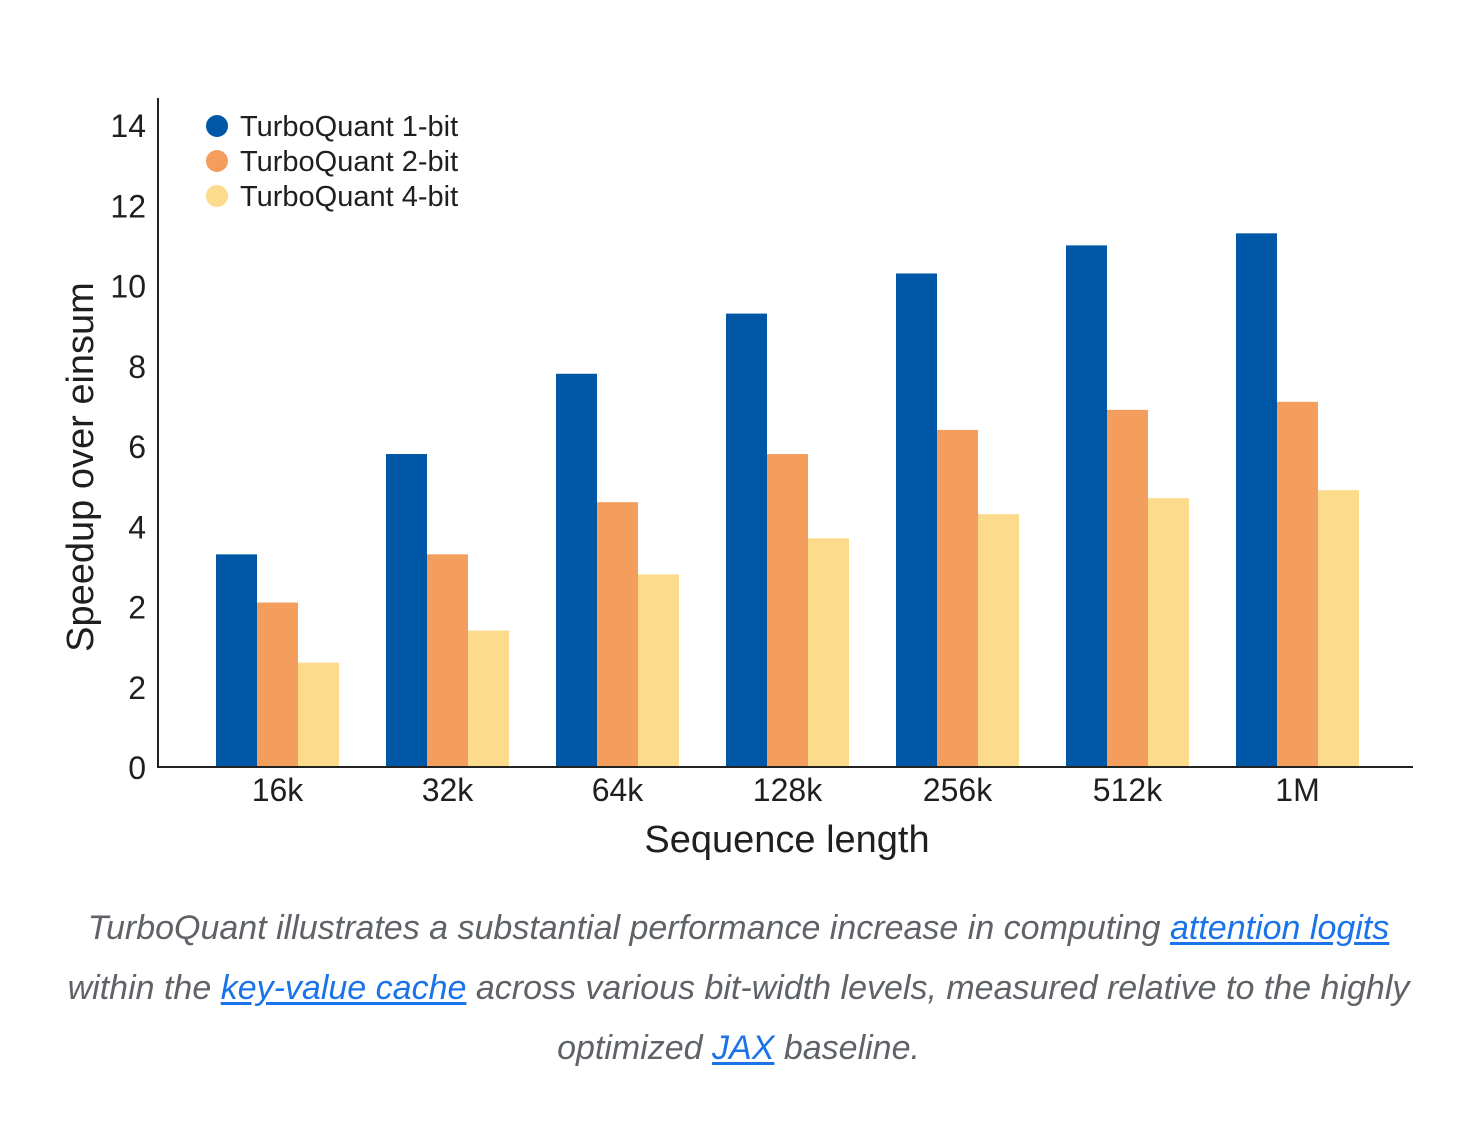 The height and width of the screenshot is (1133, 1477). I want to click on key-value-cache-link: key-value cache, so click(343, 988).